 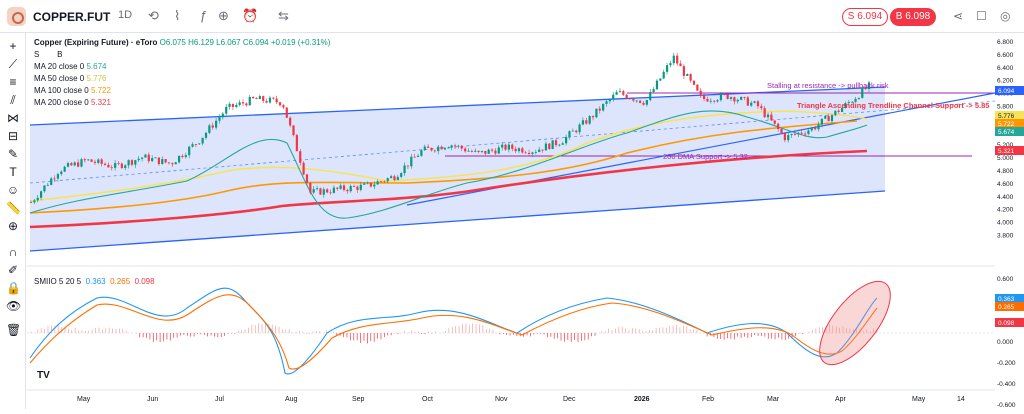 What do you see at coordinates (72, 90) in the screenshot?
I see `legend-ma100: MA 100 close 0 5.722` at bounding box center [72, 90].